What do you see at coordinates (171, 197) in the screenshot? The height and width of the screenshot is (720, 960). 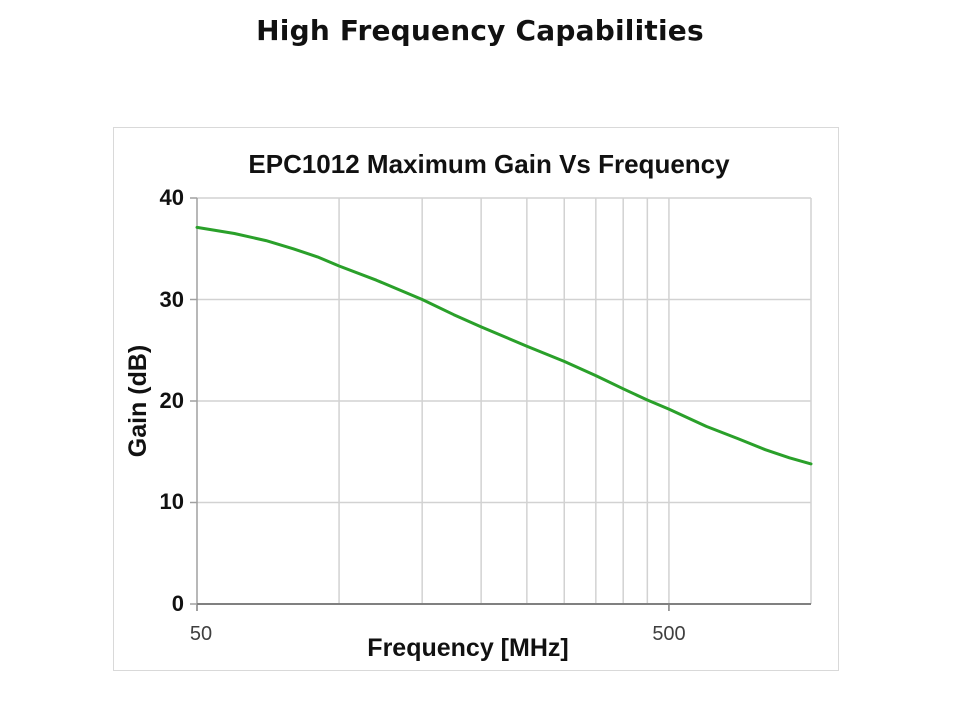 I see `y-tick-label-40: 40` at bounding box center [171, 197].